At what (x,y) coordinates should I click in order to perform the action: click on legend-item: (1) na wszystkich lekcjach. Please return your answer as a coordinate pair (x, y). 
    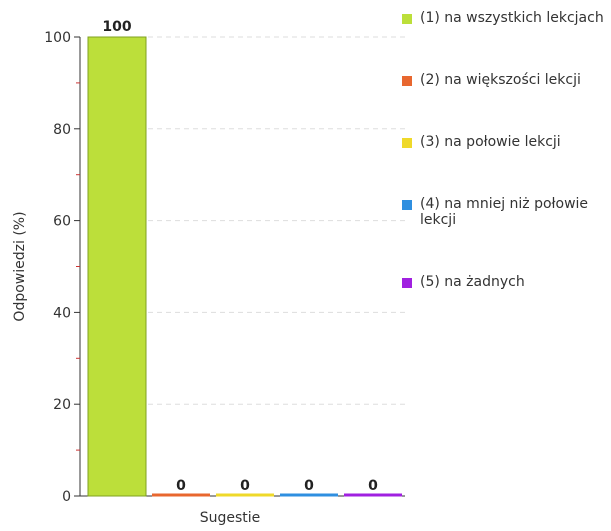
    Looking at the image, I should click on (505, 18).